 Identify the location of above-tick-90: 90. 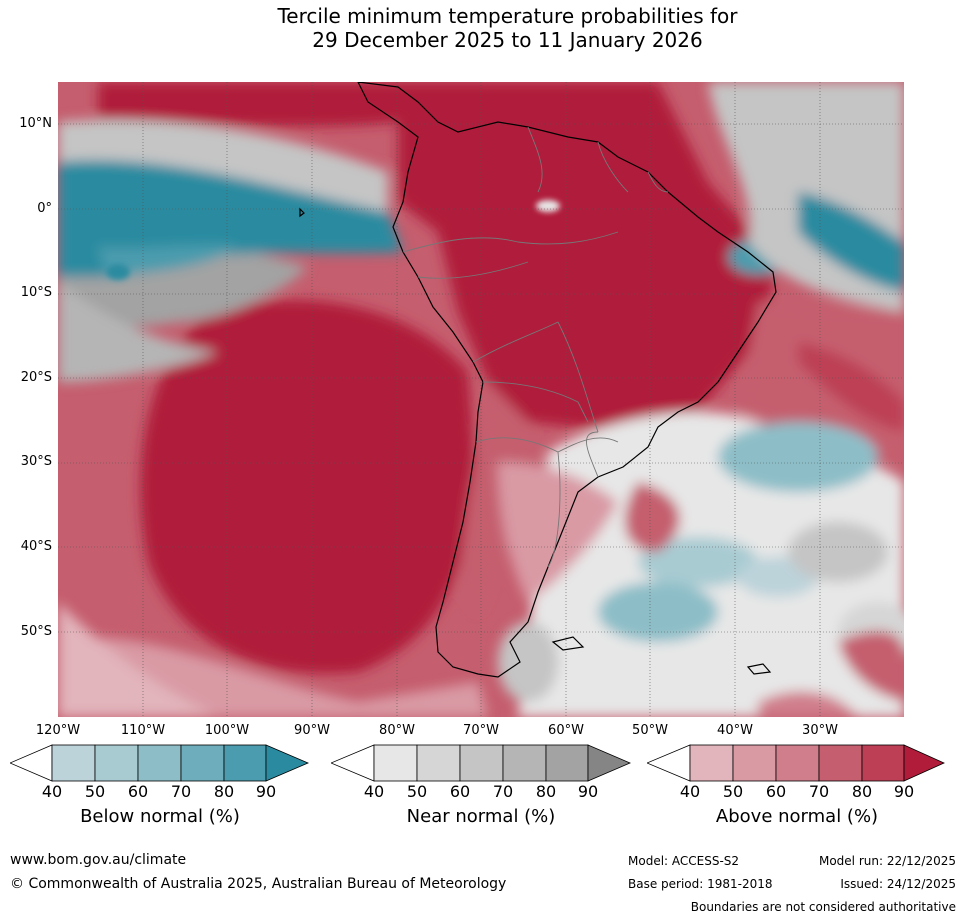
(904, 791).